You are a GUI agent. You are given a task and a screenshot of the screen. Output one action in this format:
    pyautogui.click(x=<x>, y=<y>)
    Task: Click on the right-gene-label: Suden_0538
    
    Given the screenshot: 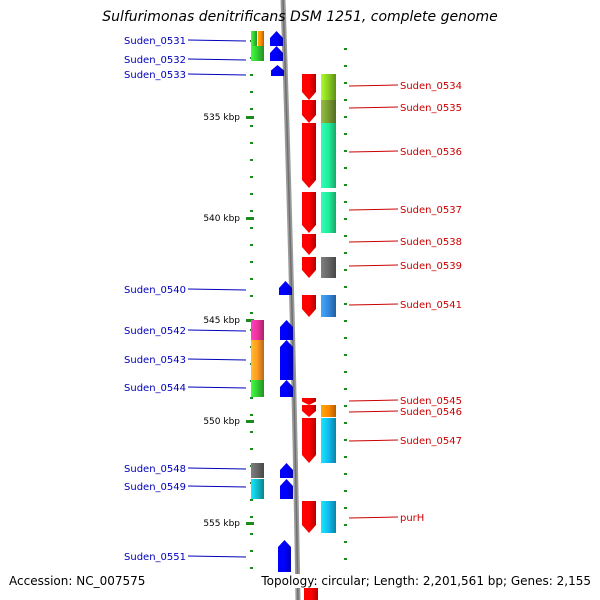 What is the action you would take?
    pyautogui.click(x=431, y=242)
    